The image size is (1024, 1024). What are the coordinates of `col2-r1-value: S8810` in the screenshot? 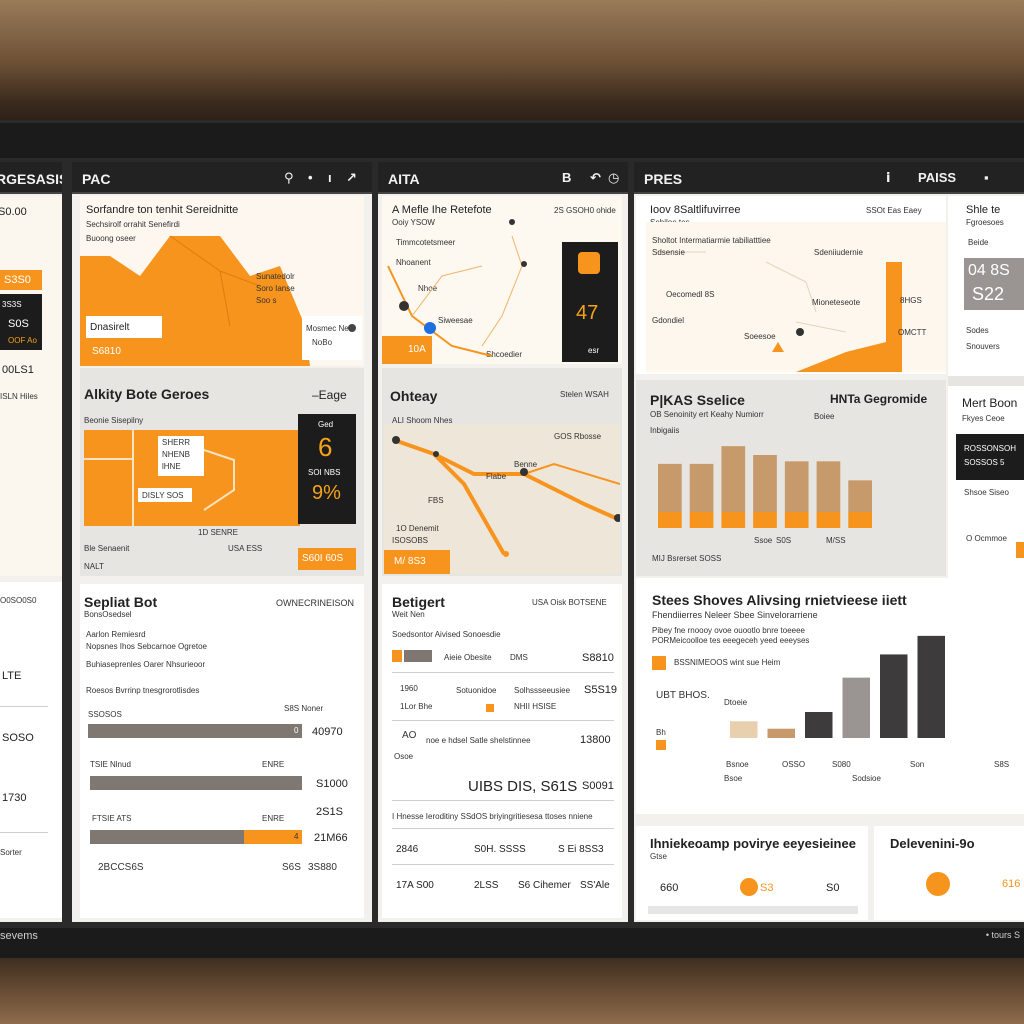 It's located at (598, 658).